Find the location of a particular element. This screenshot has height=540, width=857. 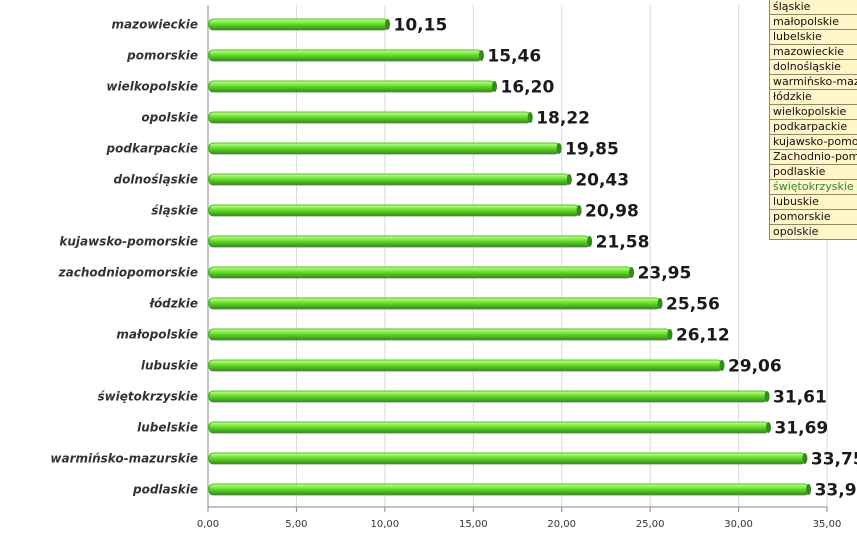

value-label: 23,95 is located at coordinates (665, 274).